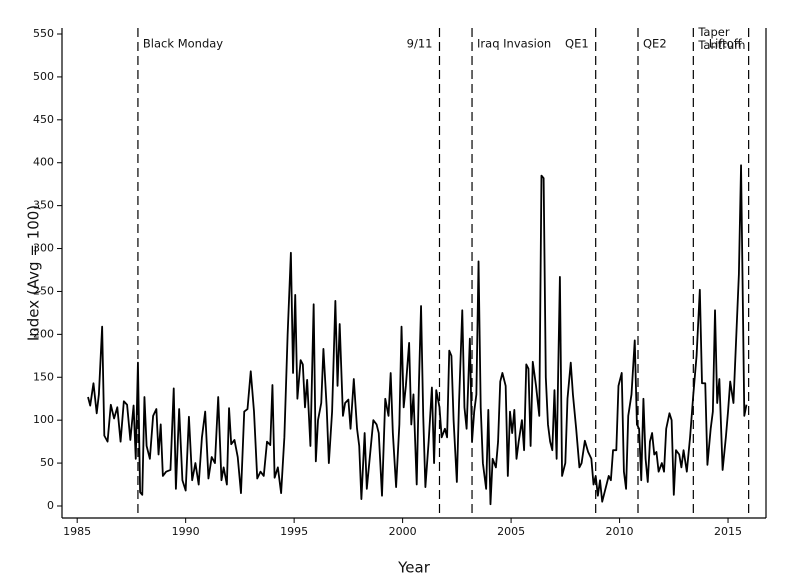 The width and height of the screenshot is (793, 577). I want to click on y-tick-label: 150, so click(43, 376).